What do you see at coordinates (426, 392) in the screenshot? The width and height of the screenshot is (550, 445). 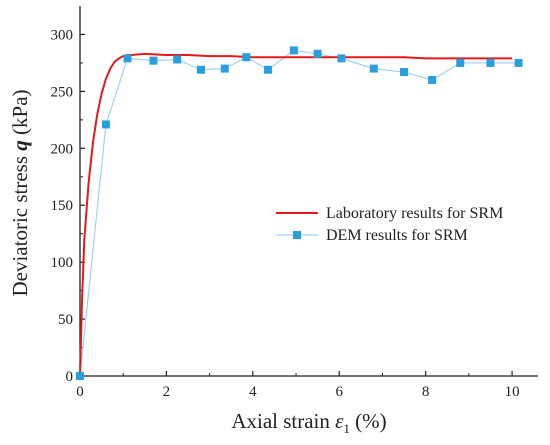 I see `x-tick-label: 8` at bounding box center [426, 392].